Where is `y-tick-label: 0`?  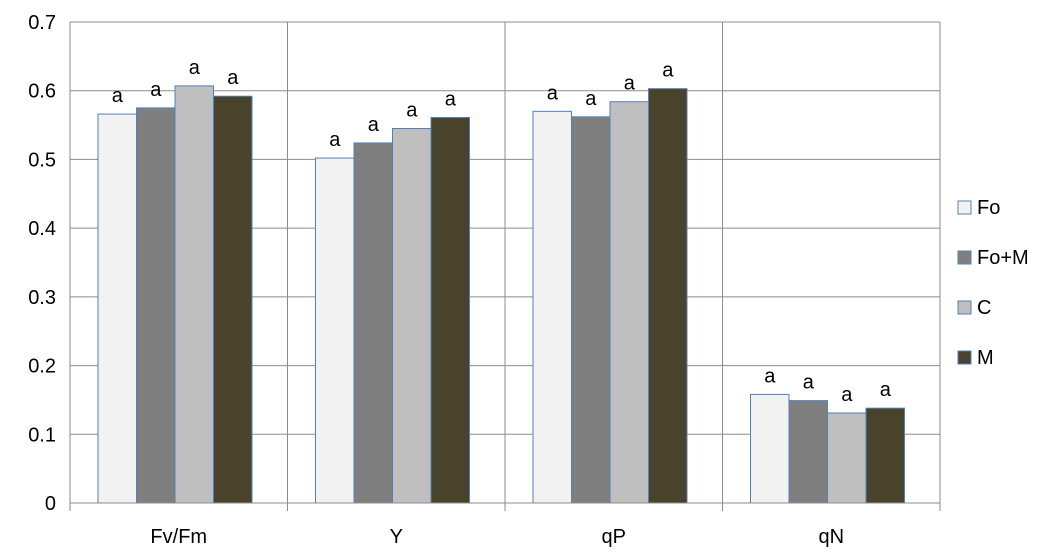 y-tick-label: 0 is located at coordinates (50, 504).